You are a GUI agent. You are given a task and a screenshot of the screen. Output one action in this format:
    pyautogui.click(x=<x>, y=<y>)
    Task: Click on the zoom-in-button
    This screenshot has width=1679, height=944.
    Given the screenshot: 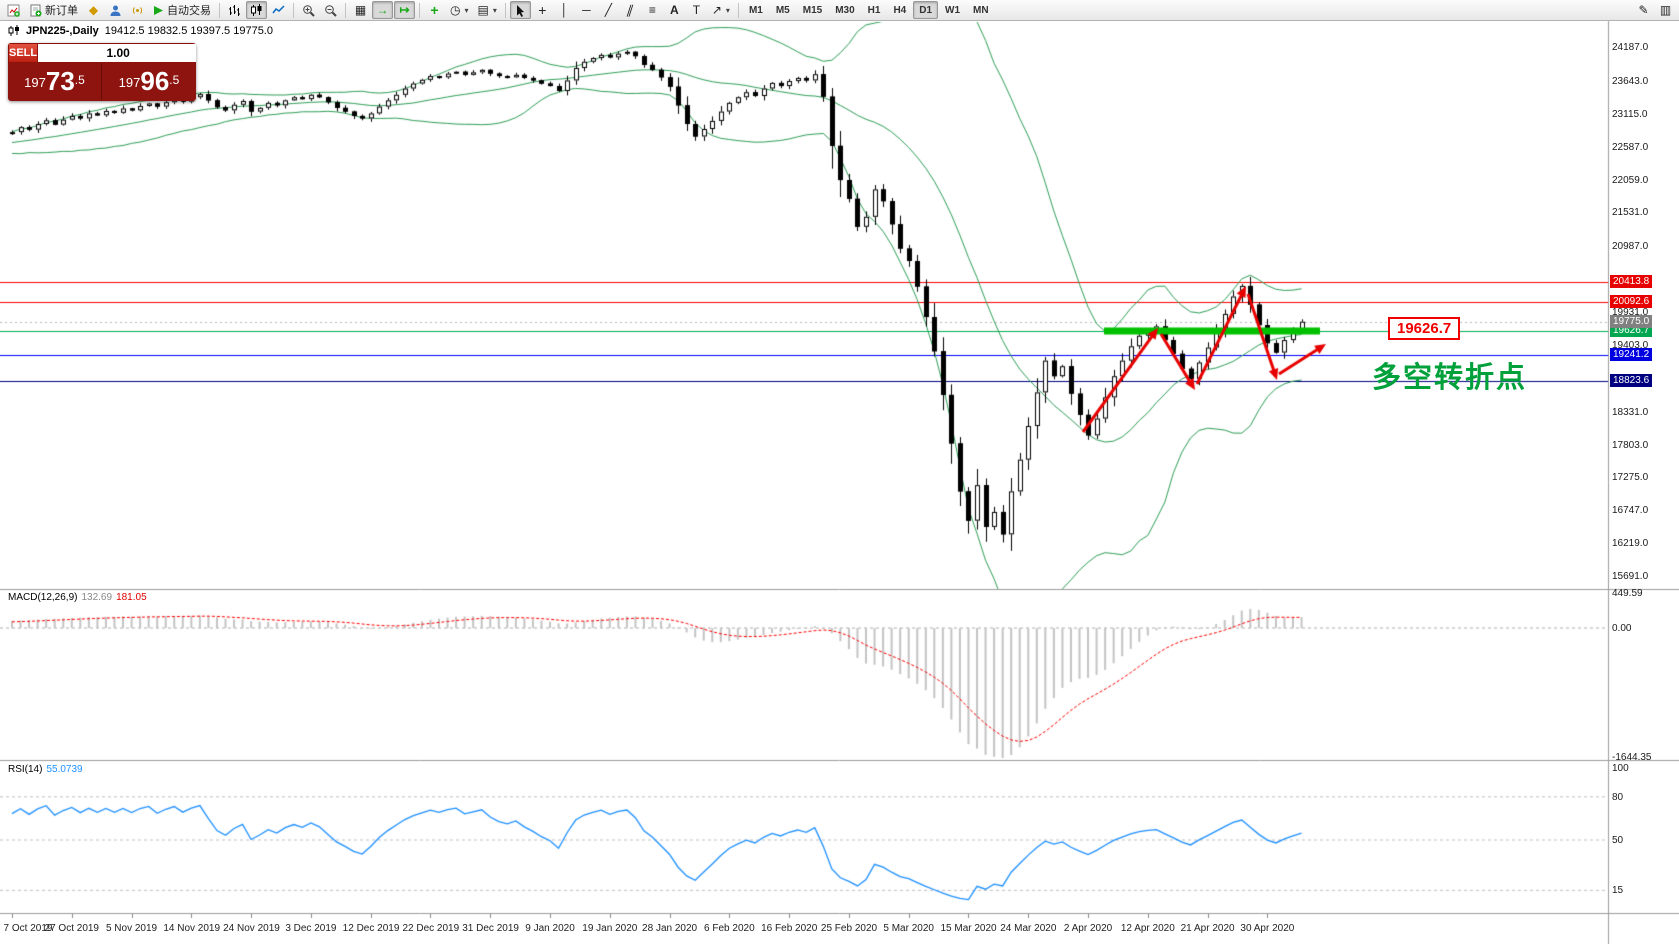 What is the action you would take?
    pyautogui.click(x=308, y=10)
    